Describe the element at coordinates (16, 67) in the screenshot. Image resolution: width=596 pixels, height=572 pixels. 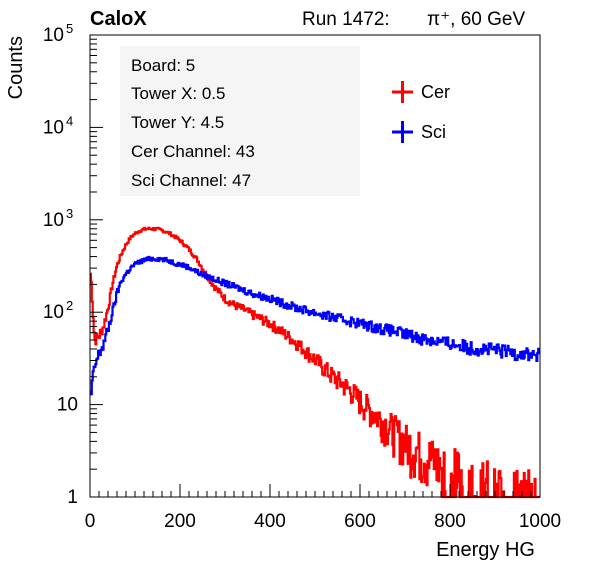
I see `y-axis-title: Counts` at that location.